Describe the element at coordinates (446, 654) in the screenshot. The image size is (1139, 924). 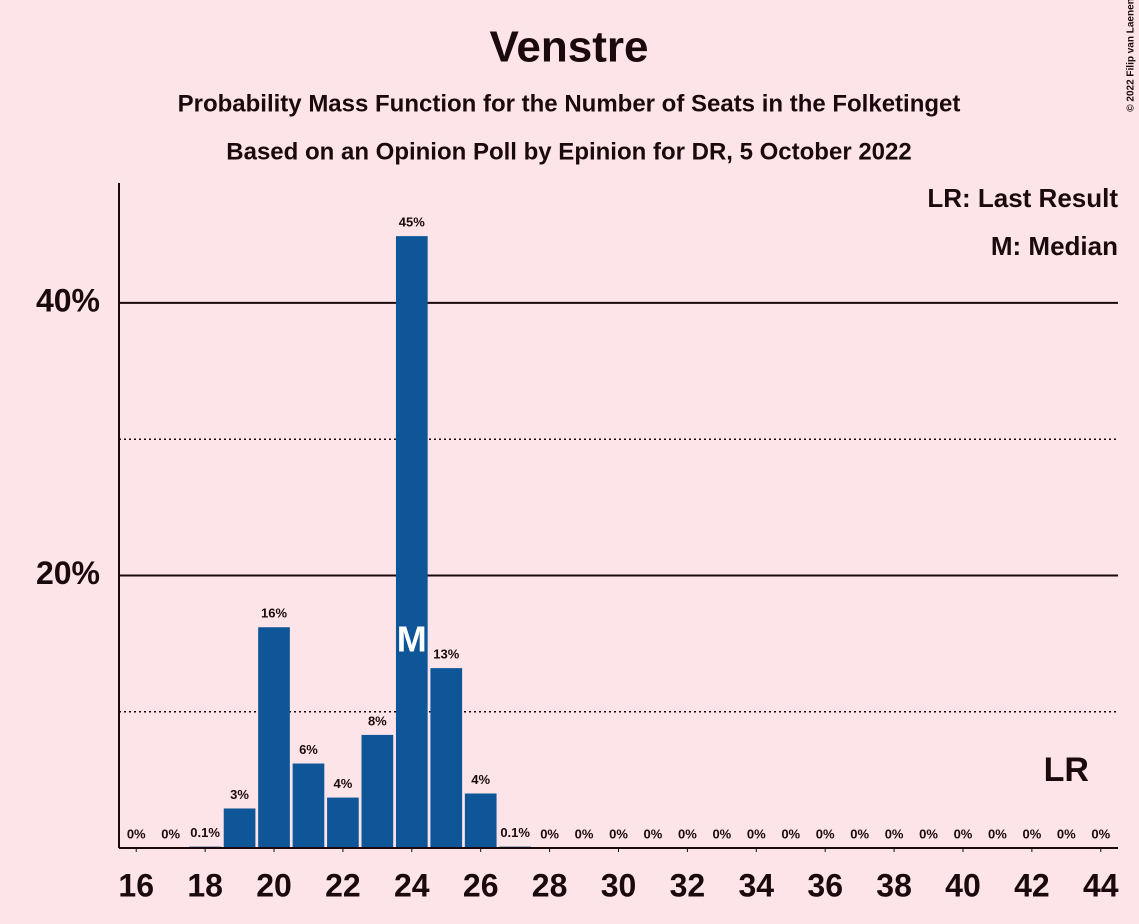
I see `value-label: 13%` at that location.